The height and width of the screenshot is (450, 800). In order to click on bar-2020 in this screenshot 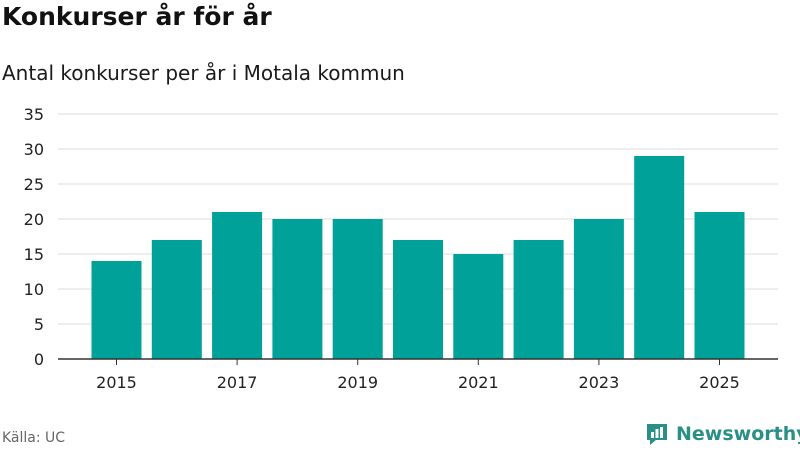, I will do `click(418, 299)`.